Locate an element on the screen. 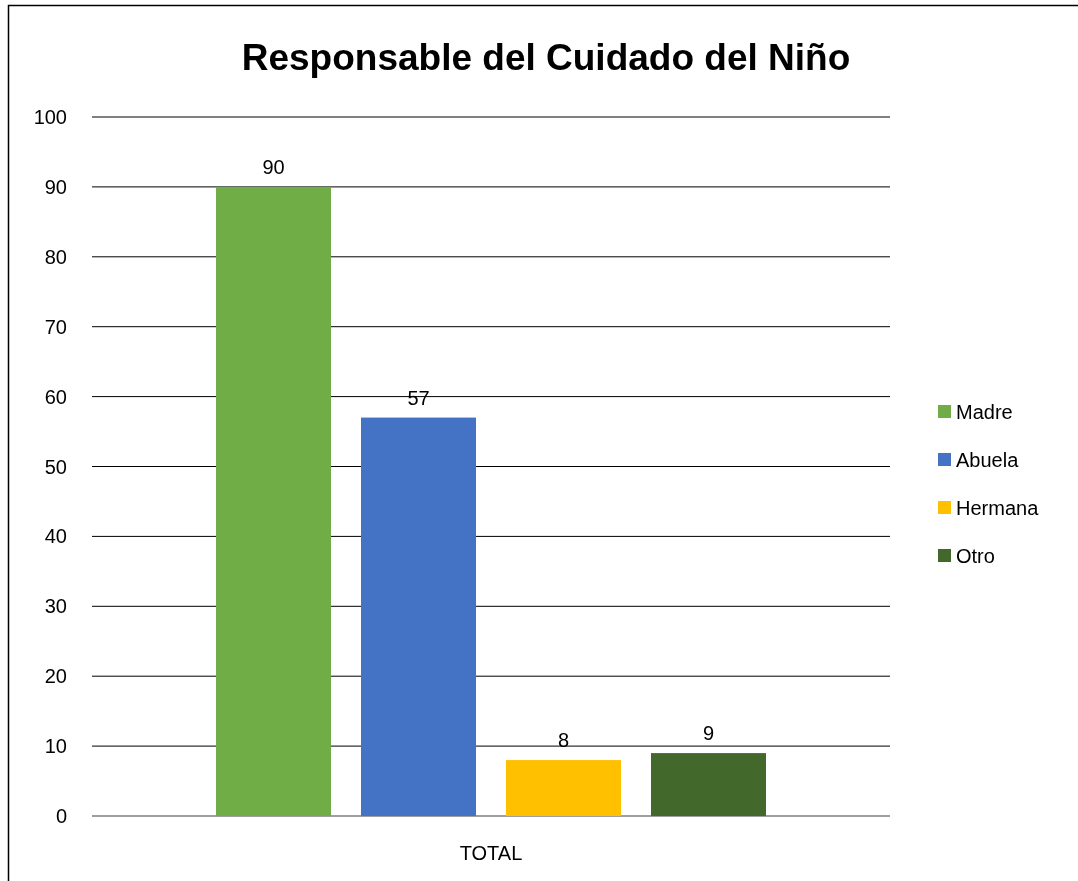 The width and height of the screenshot is (1078, 881). y-tick-label: 20 is located at coordinates (55, 676).